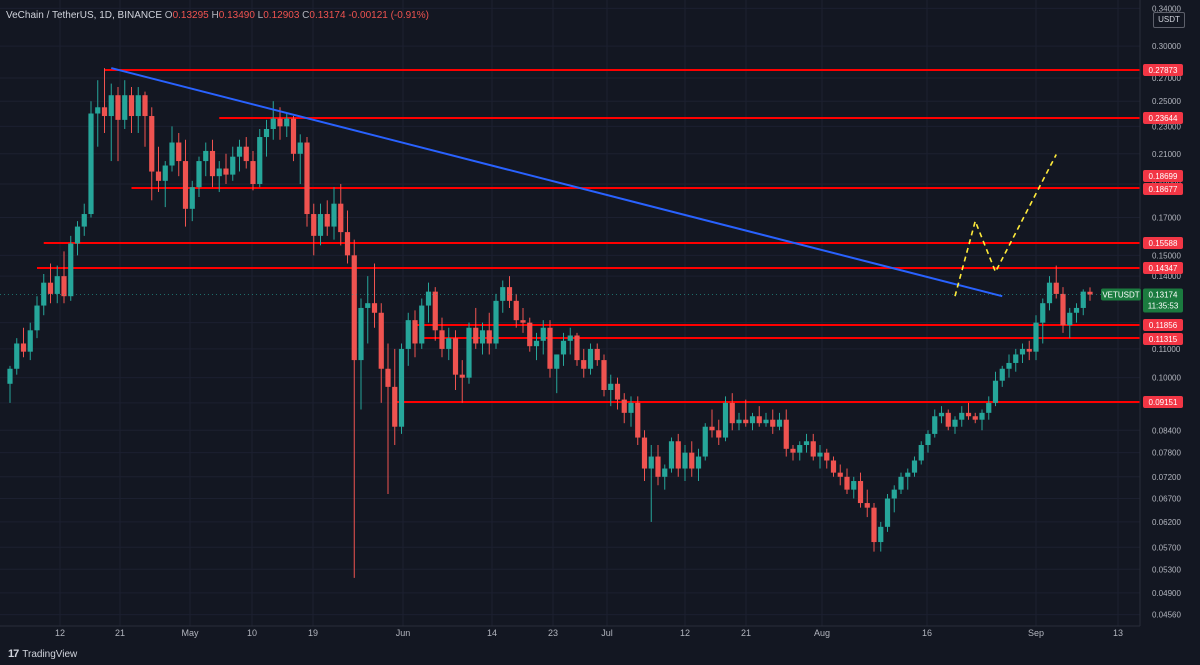  Describe the element at coordinates (42, 654) in the screenshot. I see `tradingview-brand: 17 TradingView` at that location.